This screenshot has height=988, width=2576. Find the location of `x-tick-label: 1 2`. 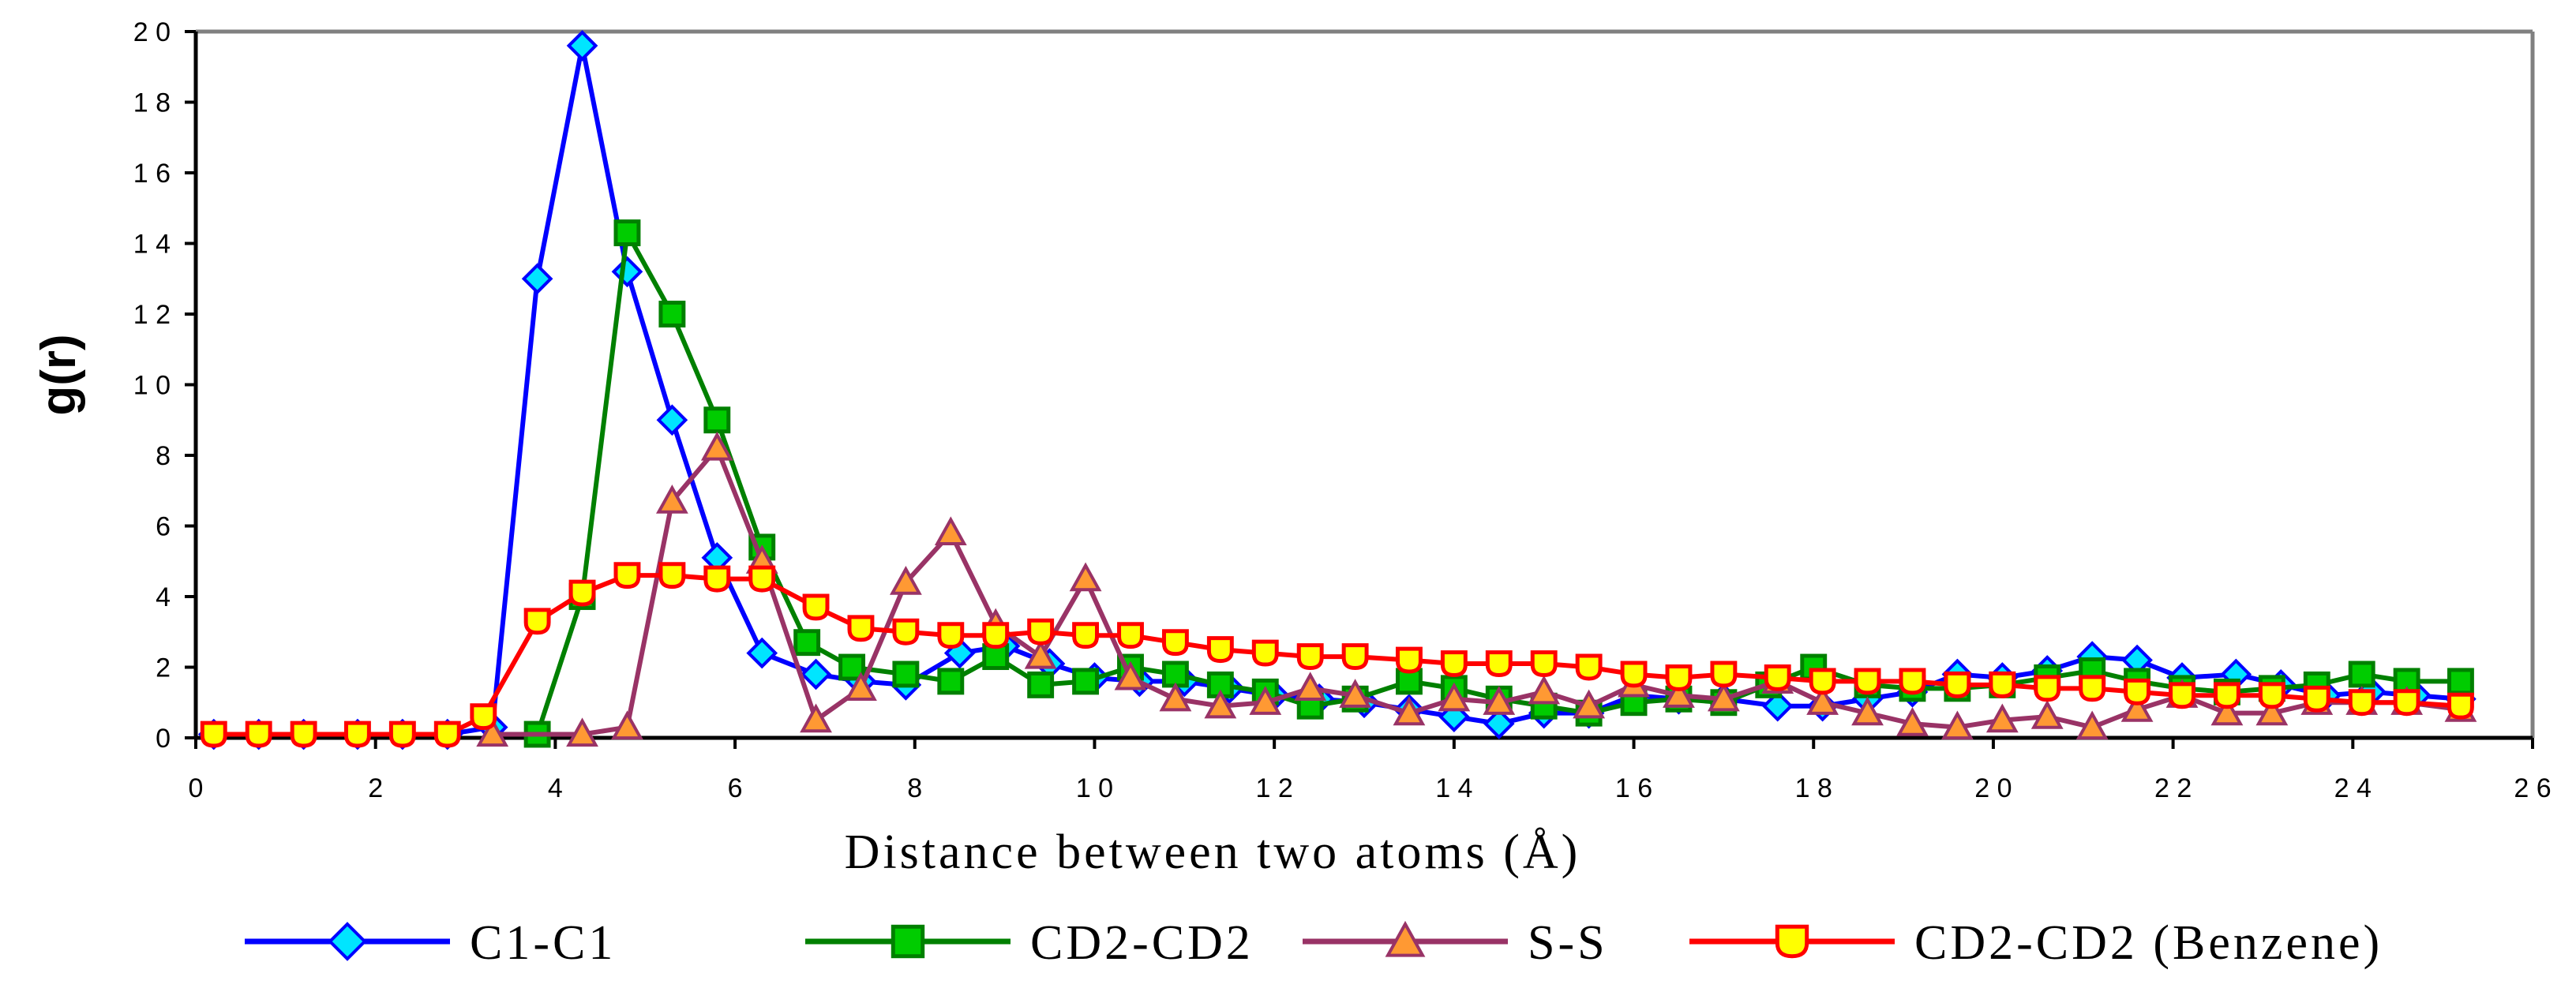

x-tick-label: 1 2 is located at coordinates (1274, 788).